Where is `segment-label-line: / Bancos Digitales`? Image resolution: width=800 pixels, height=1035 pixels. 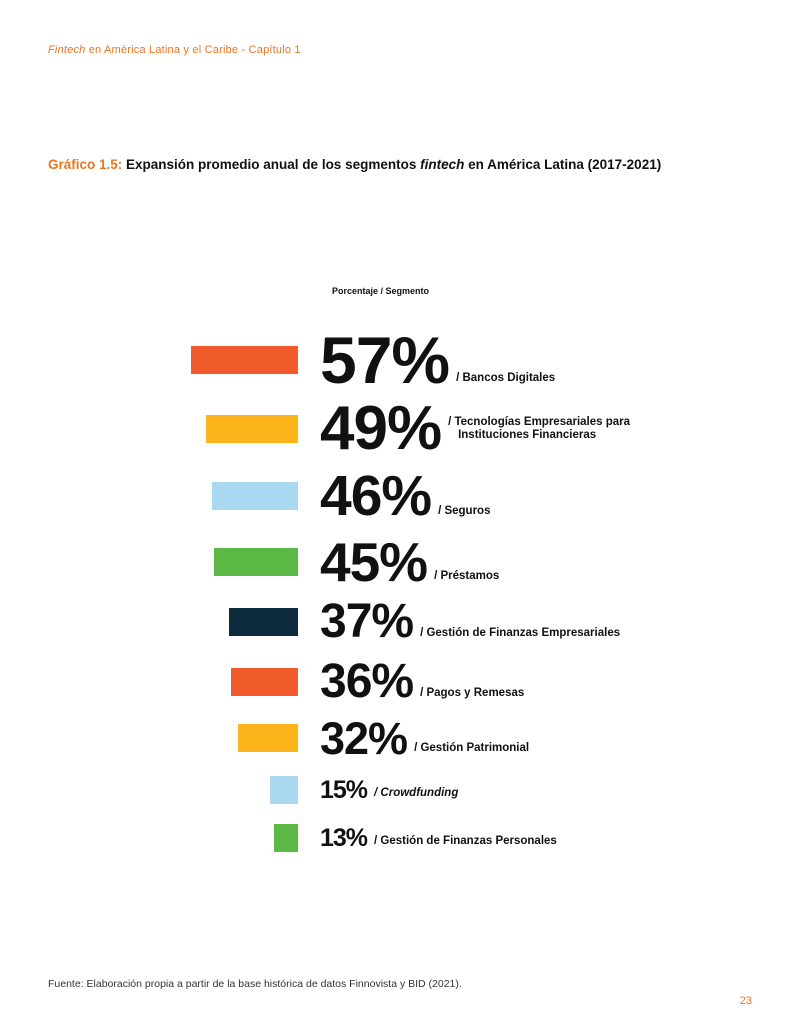 segment-label-line: / Bancos Digitales is located at coordinates (506, 378).